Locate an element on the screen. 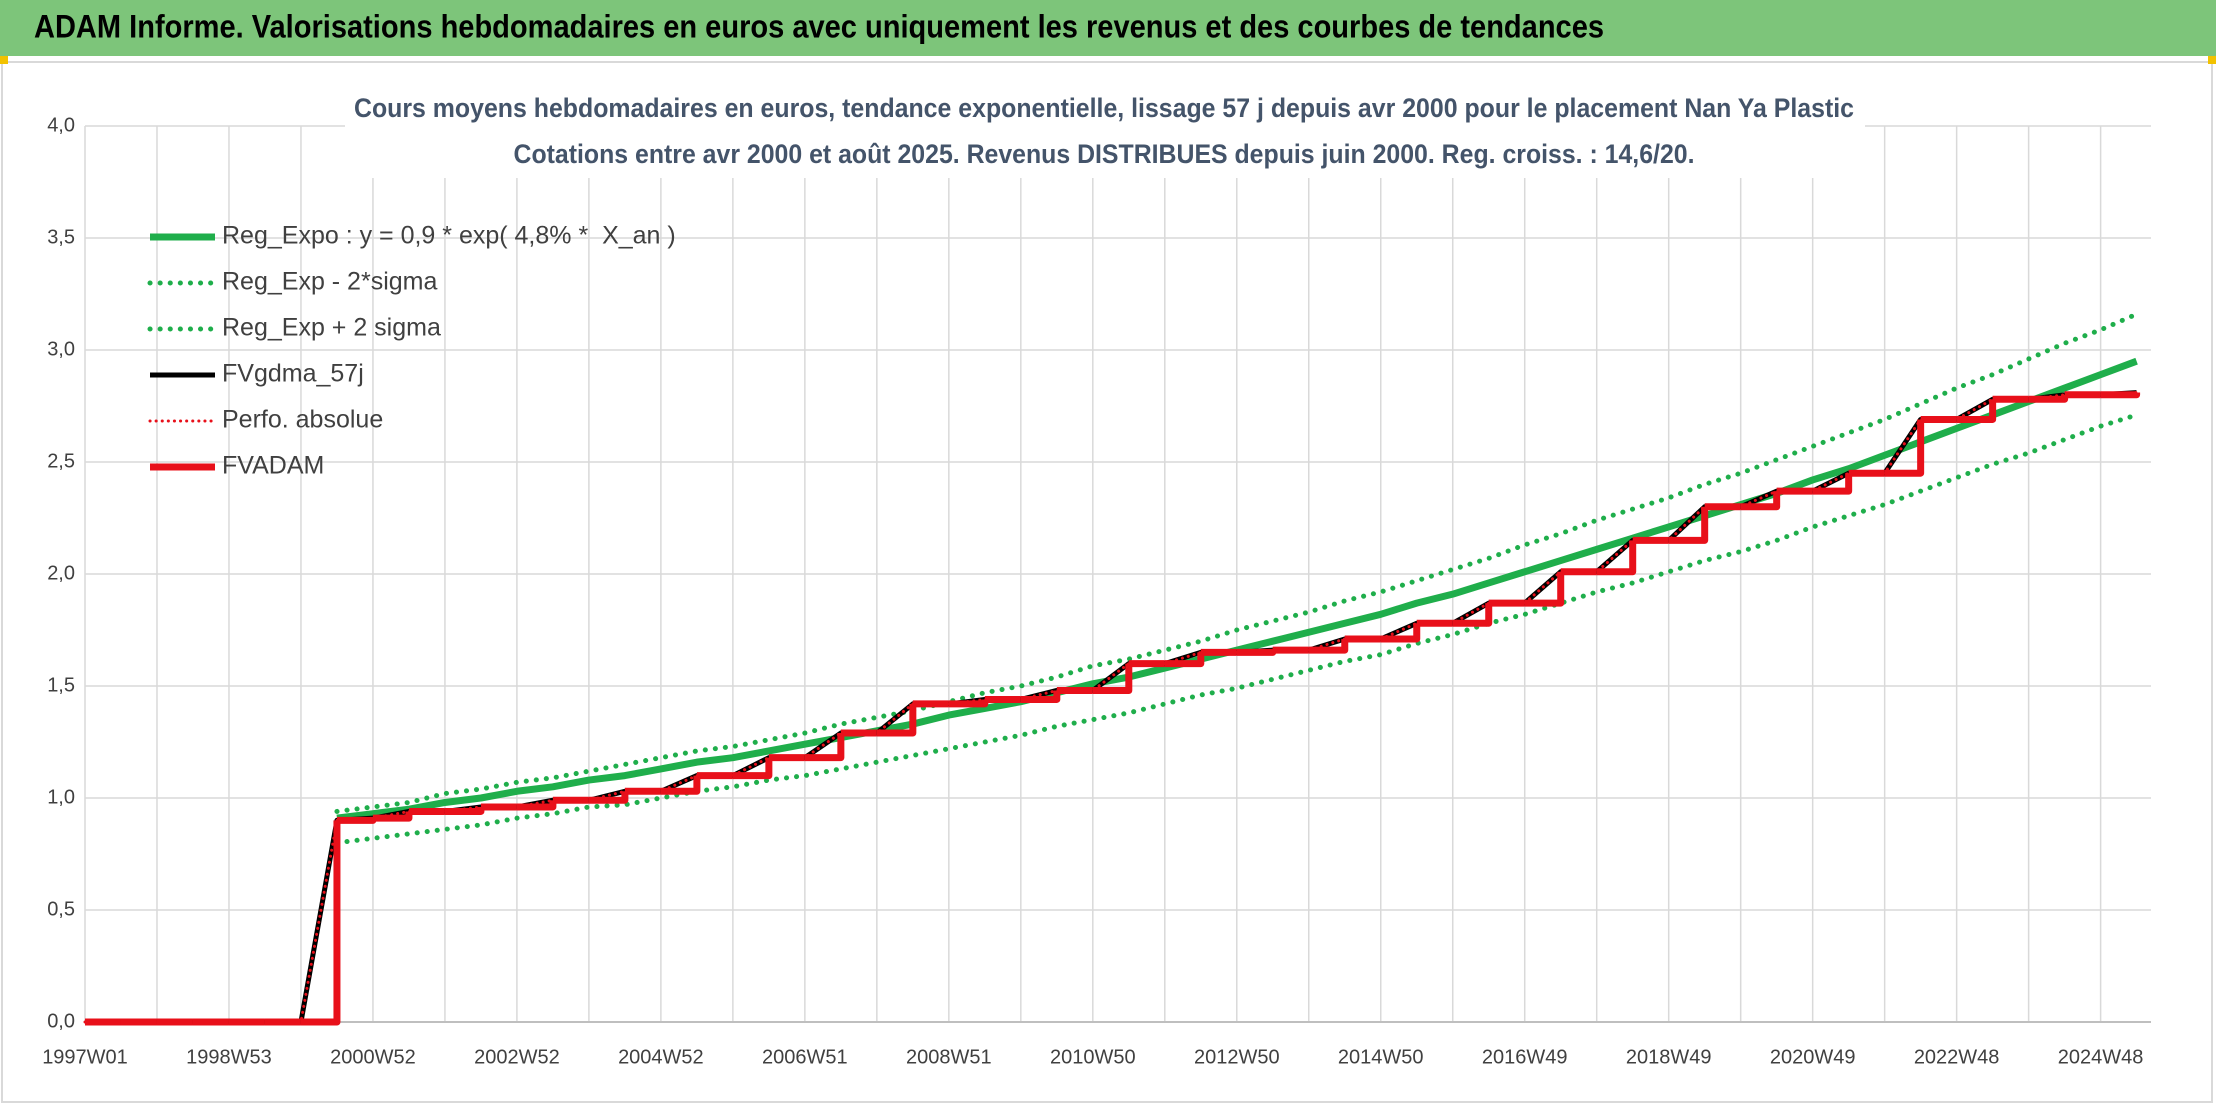 This screenshot has height=1111, width=2216. x-tick-label: 2012W50 is located at coordinates (1237, 1057).